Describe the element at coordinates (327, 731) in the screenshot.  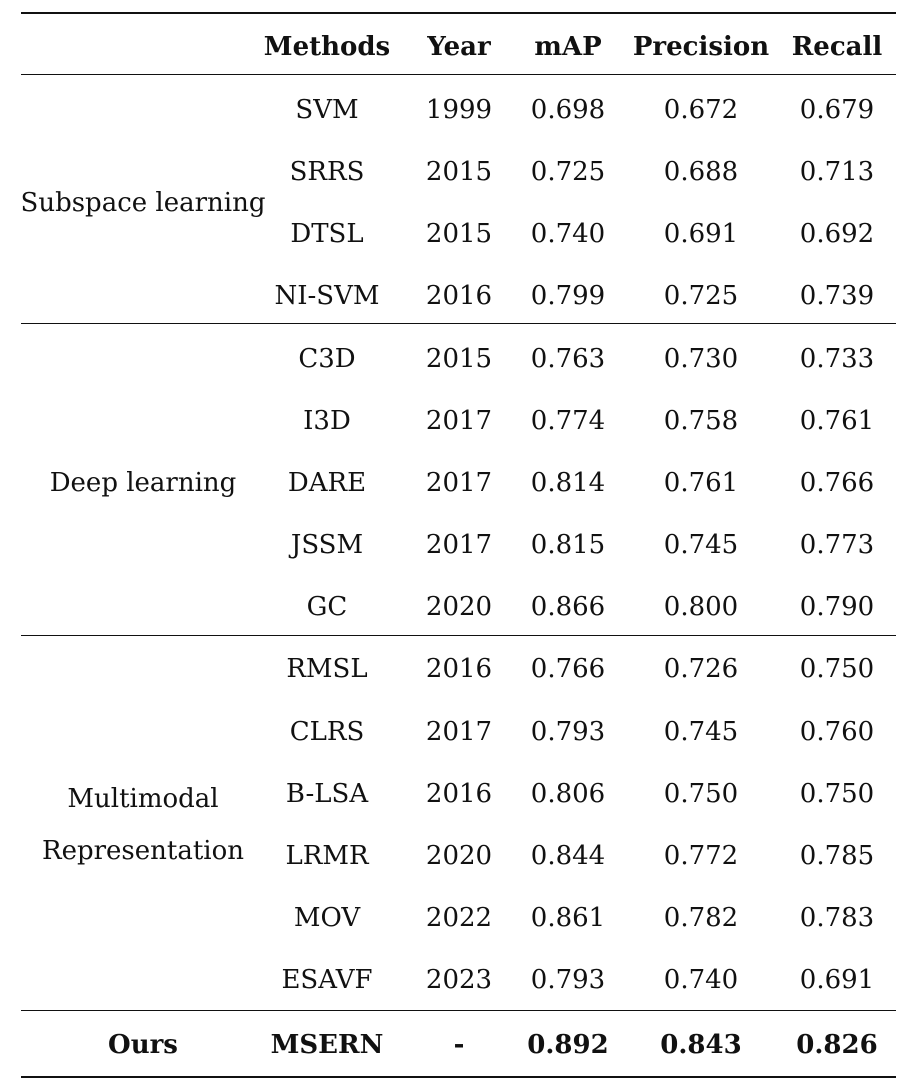
I see `table-cell-method: CLRS` at that location.